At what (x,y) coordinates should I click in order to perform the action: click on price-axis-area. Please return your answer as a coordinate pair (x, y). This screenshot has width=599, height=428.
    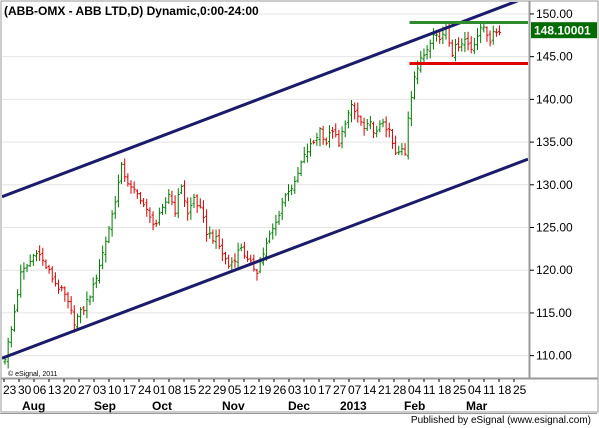
    Looking at the image, I should click on (564, 189).